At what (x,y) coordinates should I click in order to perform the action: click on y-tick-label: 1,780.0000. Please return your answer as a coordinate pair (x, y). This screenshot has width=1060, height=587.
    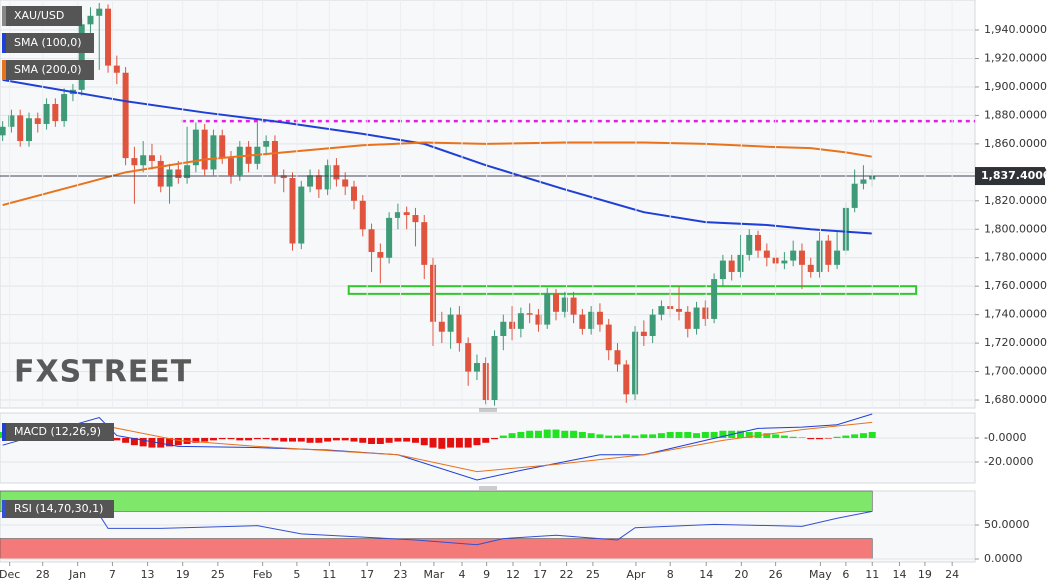
    Looking at the image, I should click on (1015, 257).